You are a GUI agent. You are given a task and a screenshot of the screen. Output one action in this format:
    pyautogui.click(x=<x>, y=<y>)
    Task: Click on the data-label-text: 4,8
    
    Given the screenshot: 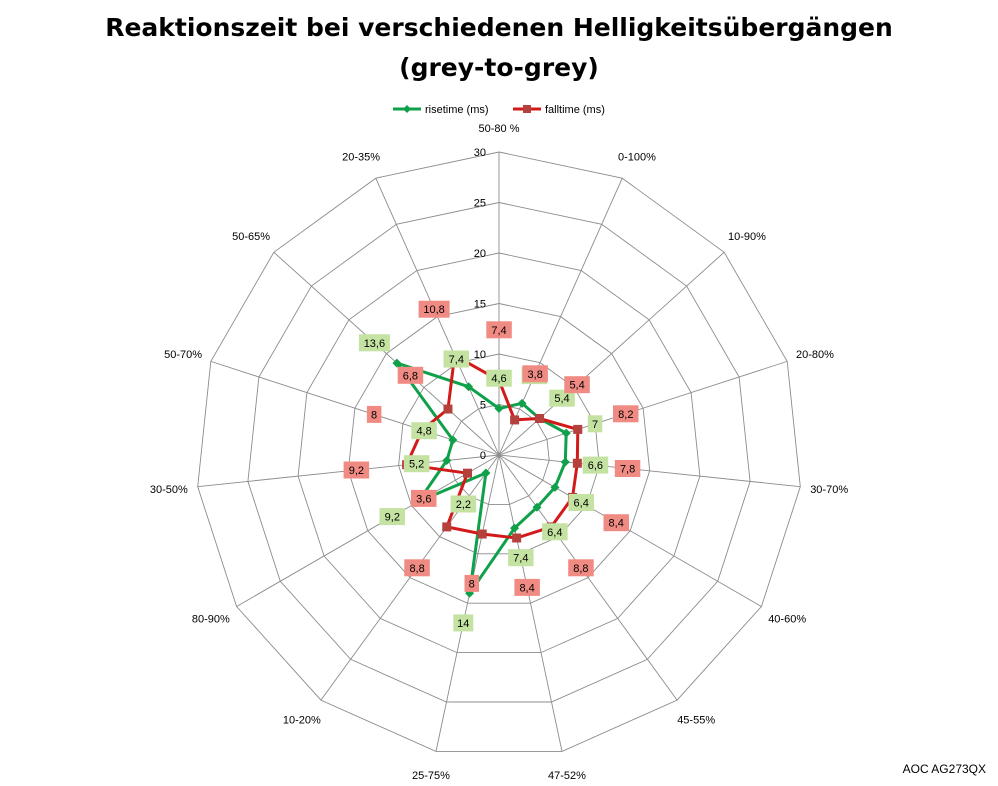 What is the action you would take?
    pyautogui.click(x=423, y=432)
    